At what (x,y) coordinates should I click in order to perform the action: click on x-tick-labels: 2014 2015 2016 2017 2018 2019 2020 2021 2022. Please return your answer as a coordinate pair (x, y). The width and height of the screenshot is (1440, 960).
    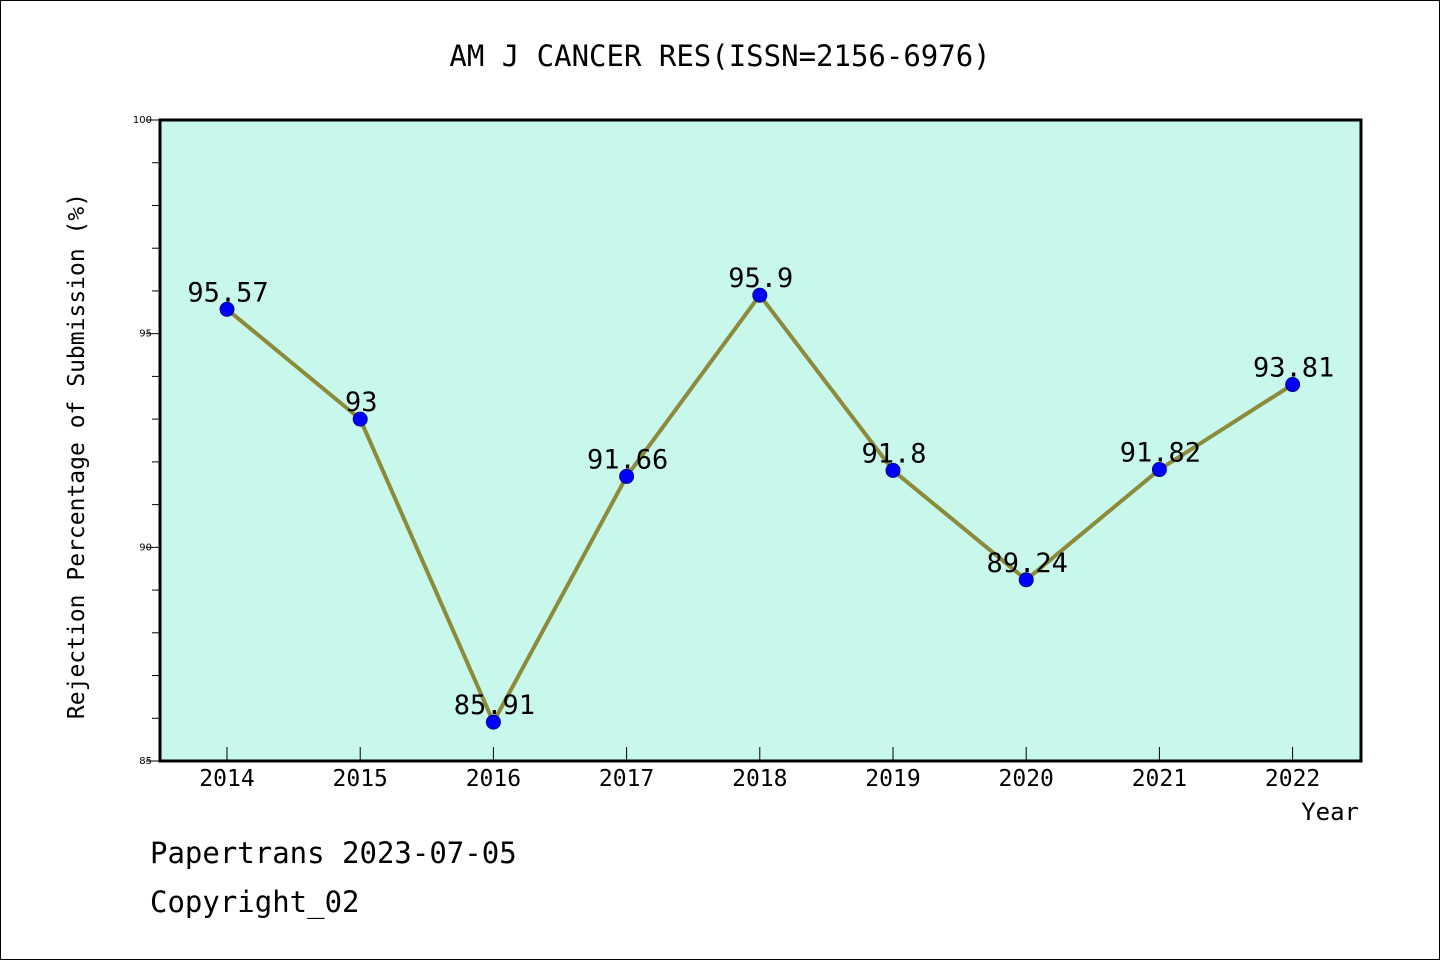
    Looking at the image, I should click on (759, 779).